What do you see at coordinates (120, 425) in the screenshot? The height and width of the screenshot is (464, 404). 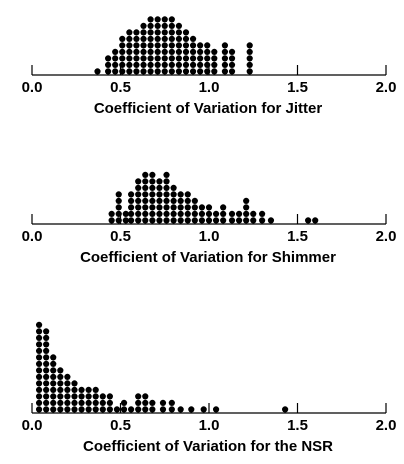 I see `nsr-tick-label: 0.5` at bounding box center [120, 425].